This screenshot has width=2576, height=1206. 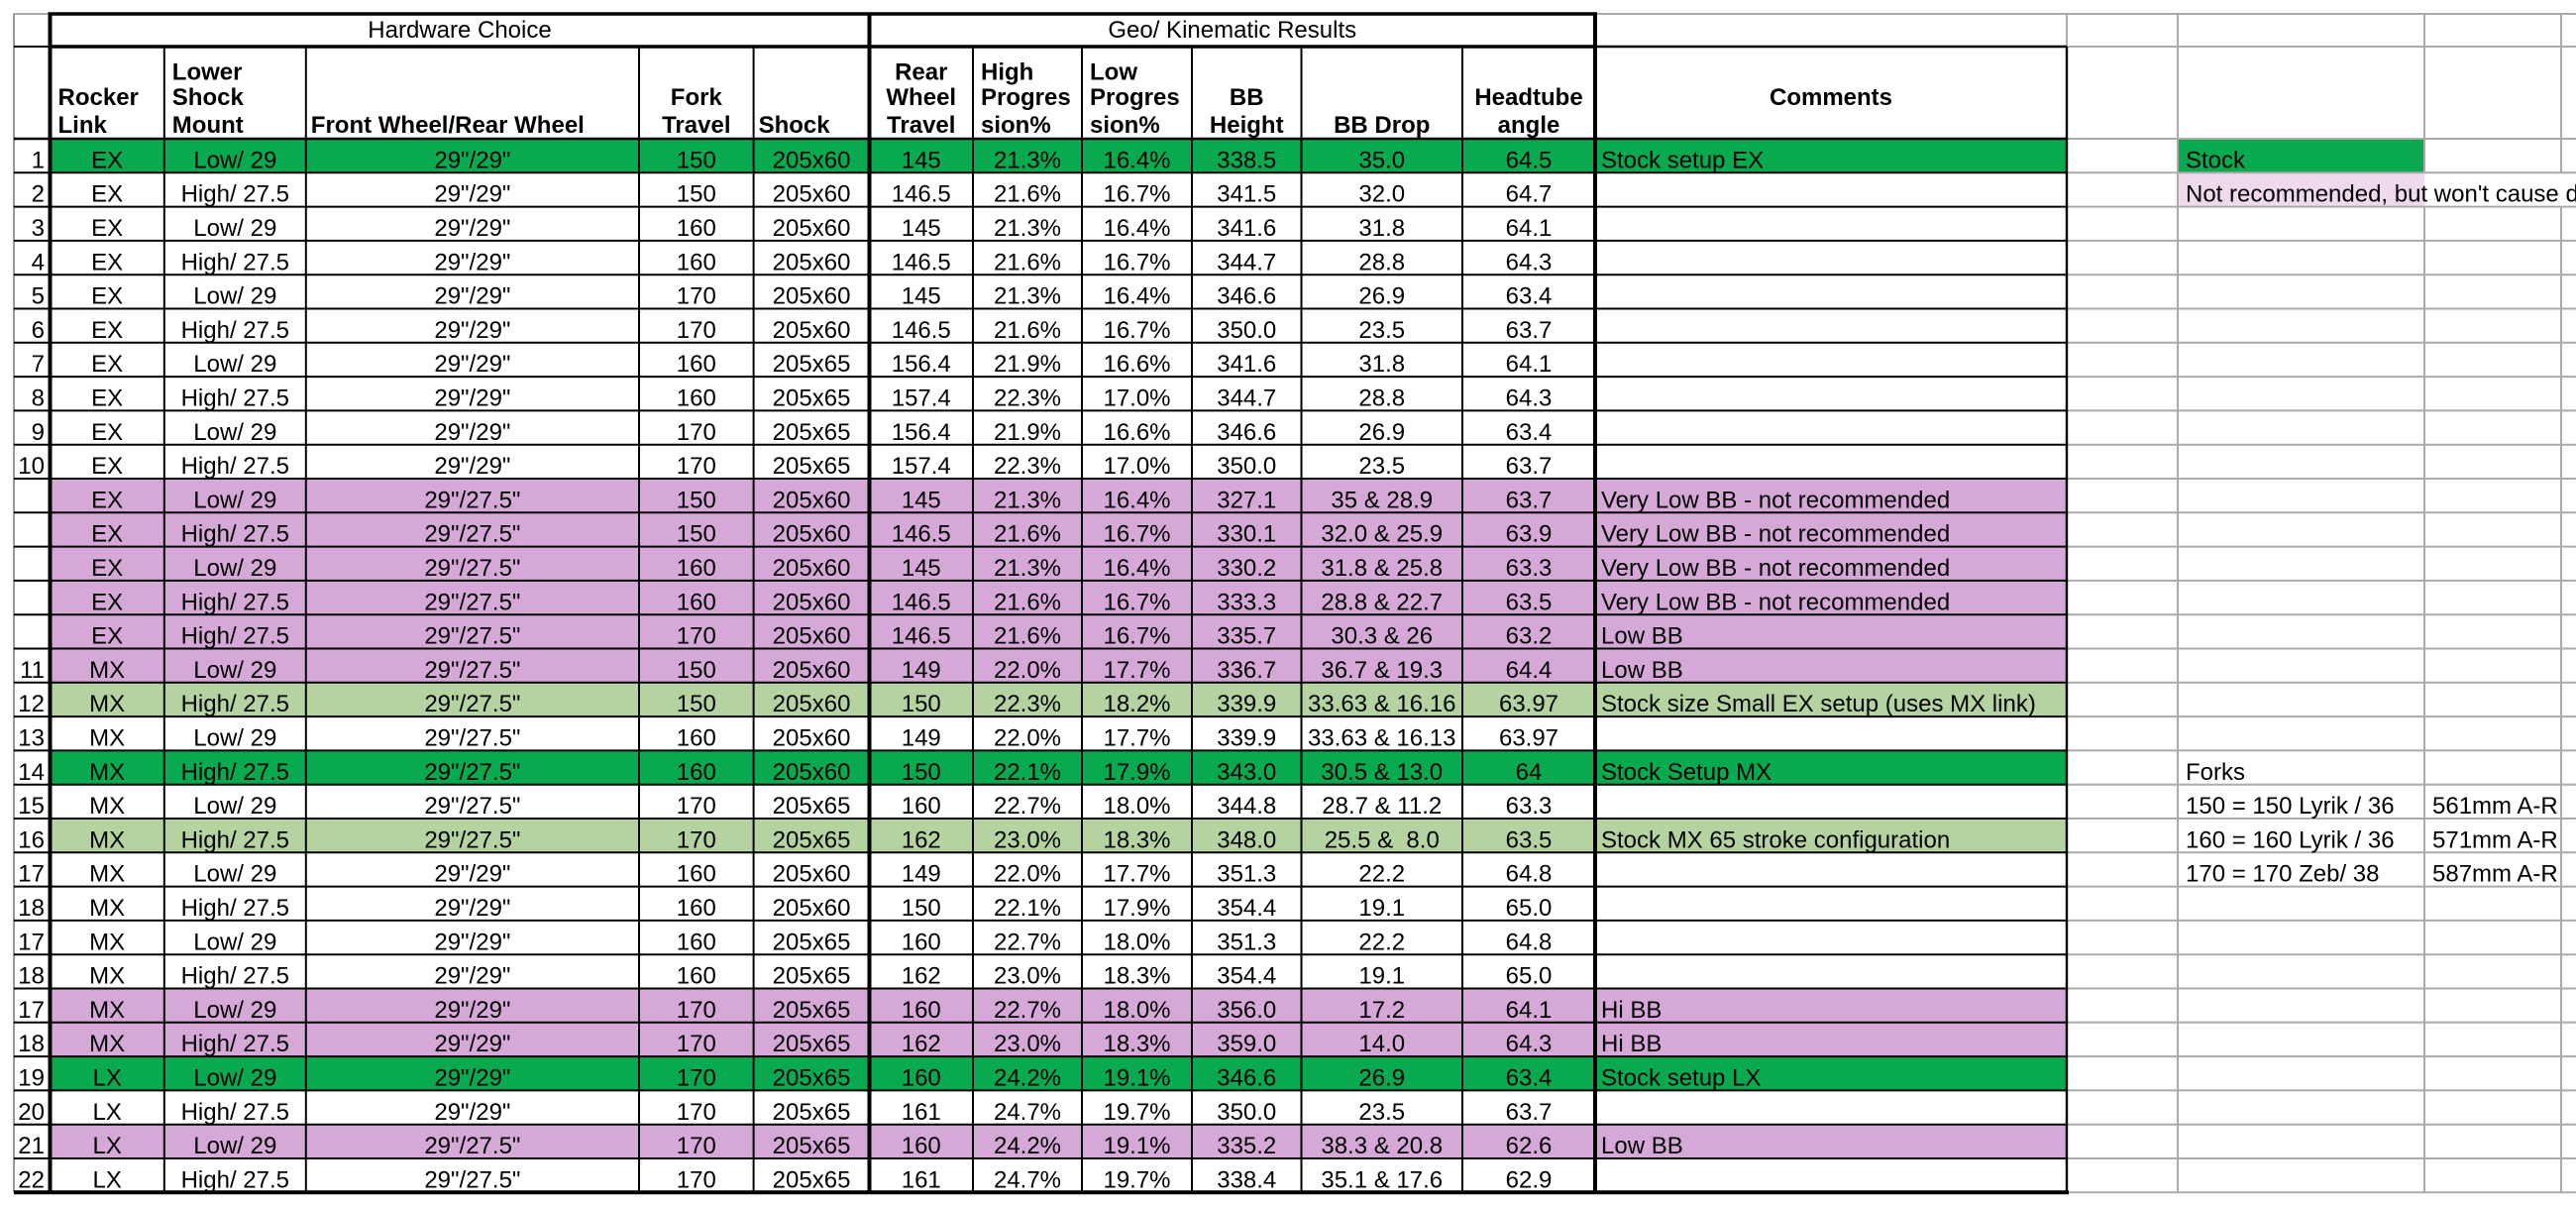 I want to click on svg-text: 145, so click(x=921, y=500).